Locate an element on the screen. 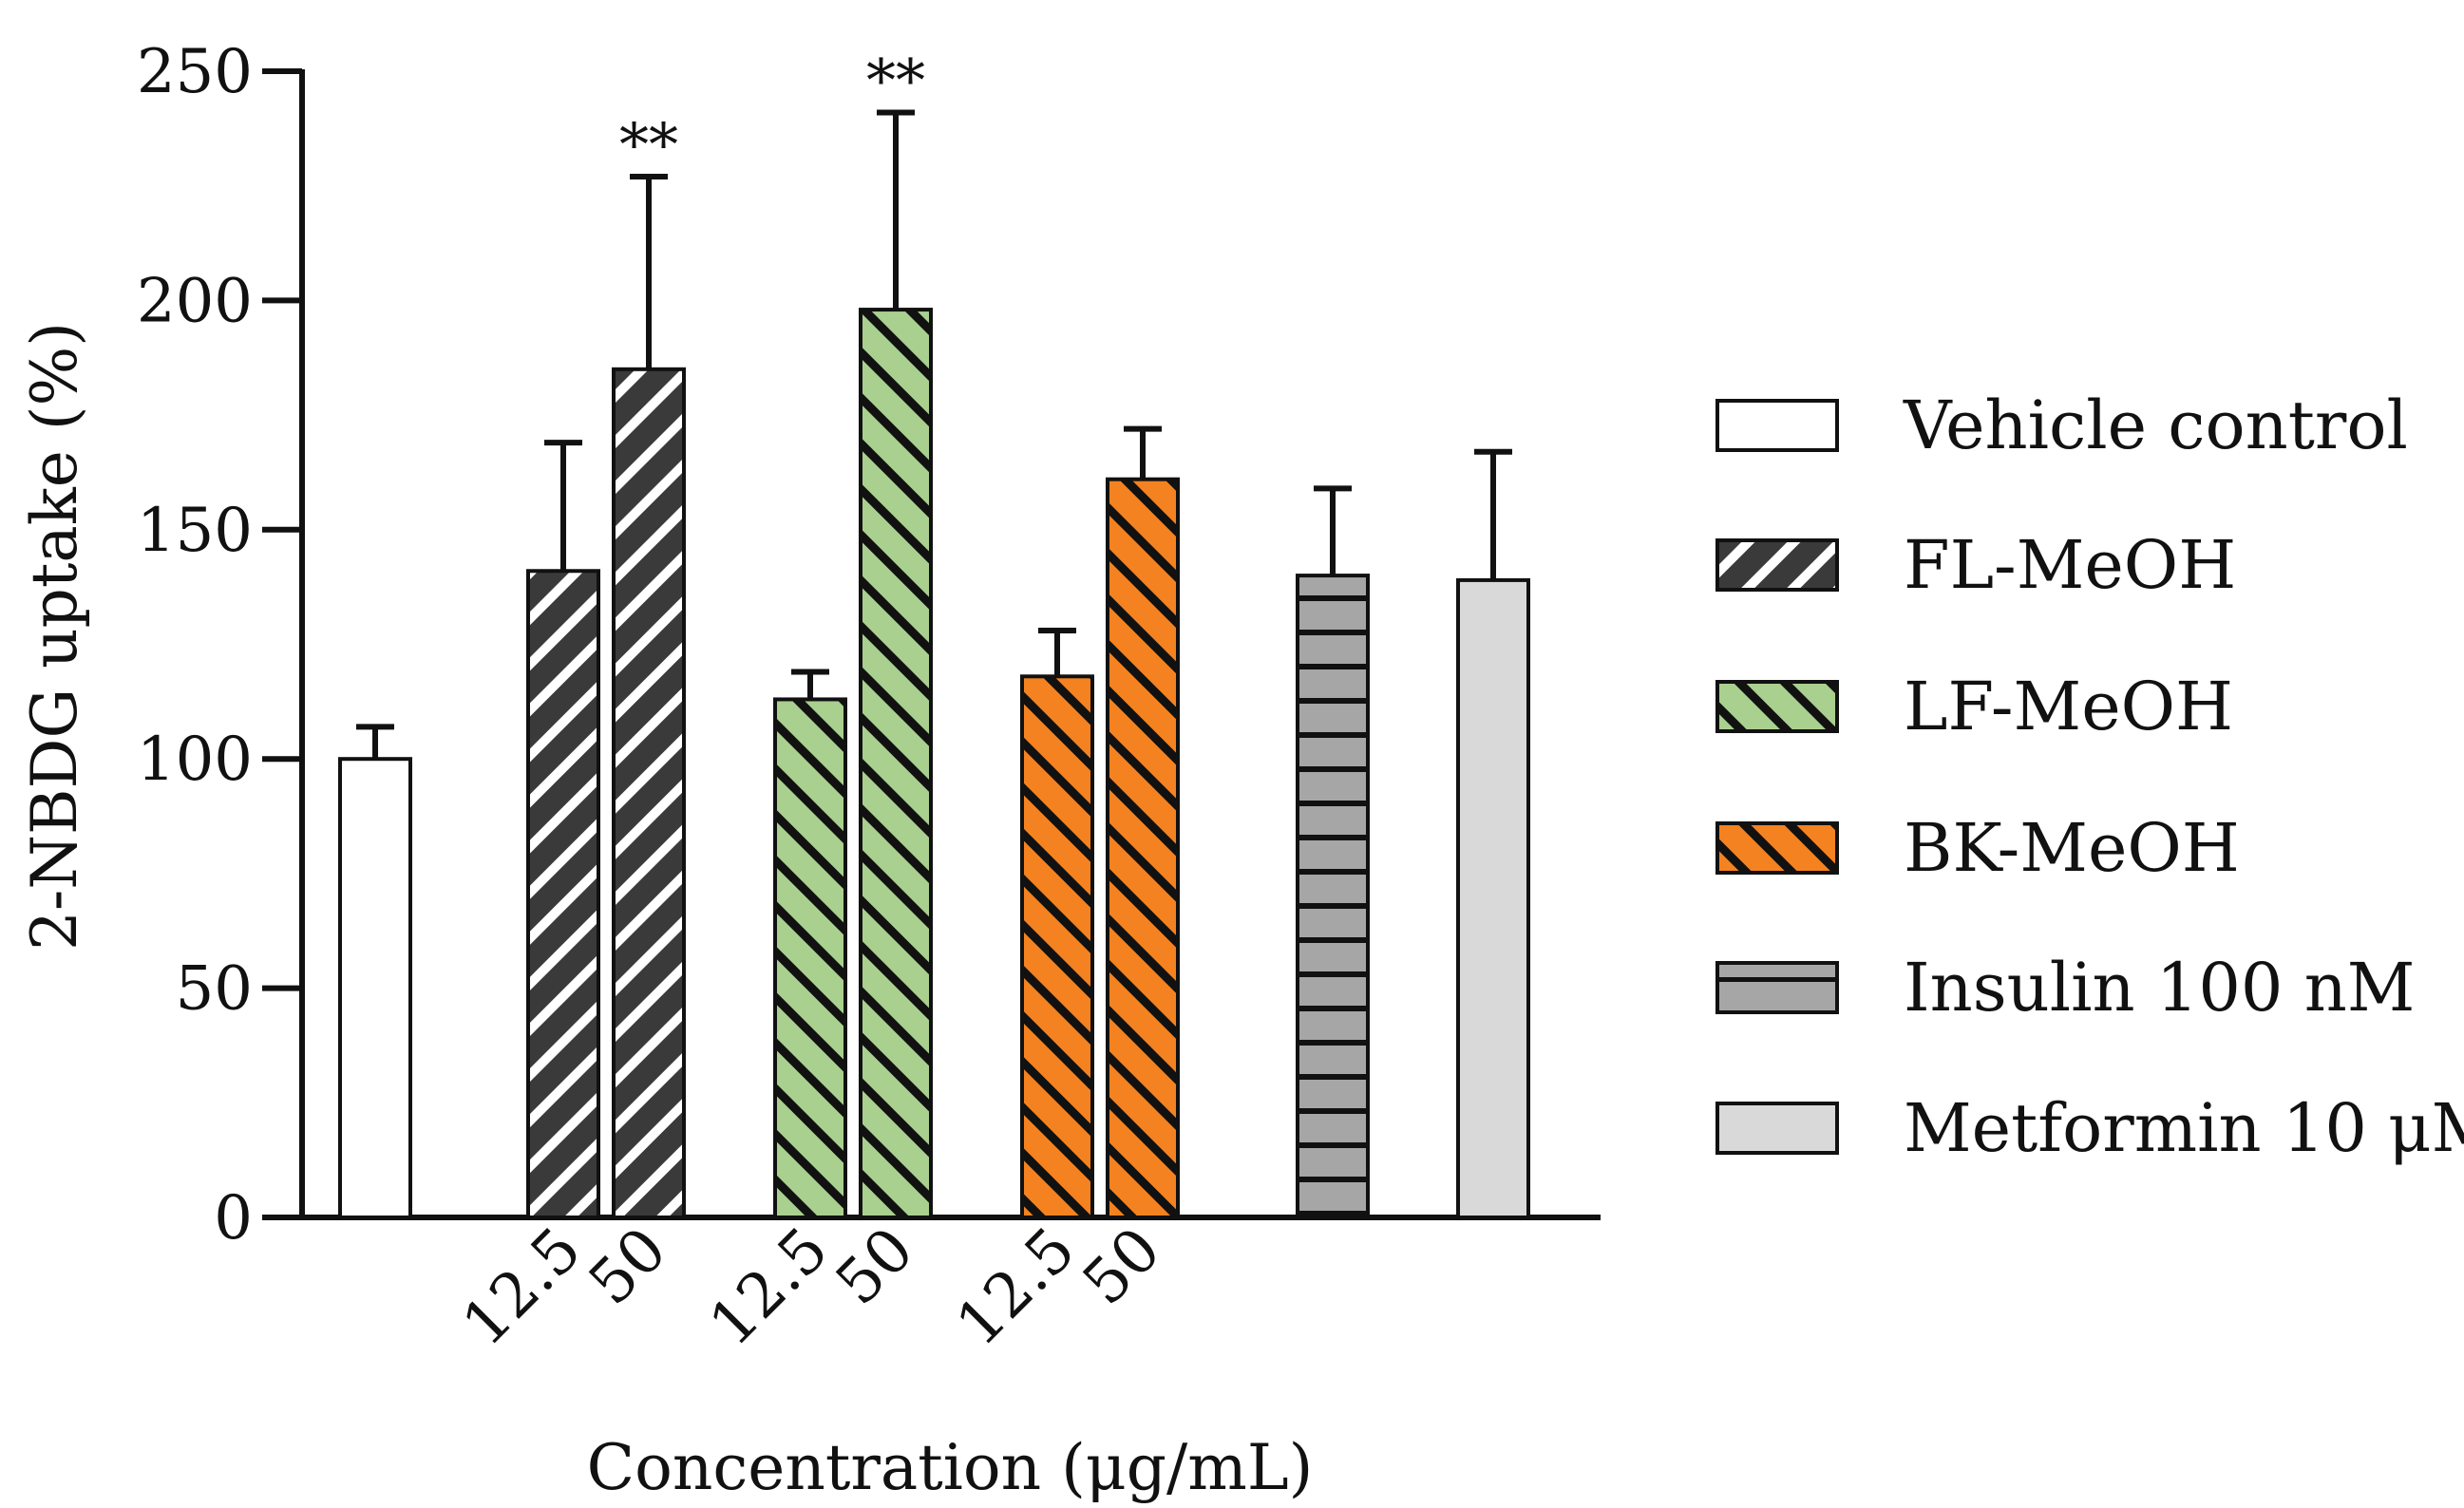 This screenshot has width=2464, height=1508. y-axis-title: 2-NBDG uptake (%) is located at coordinates (54, 636).